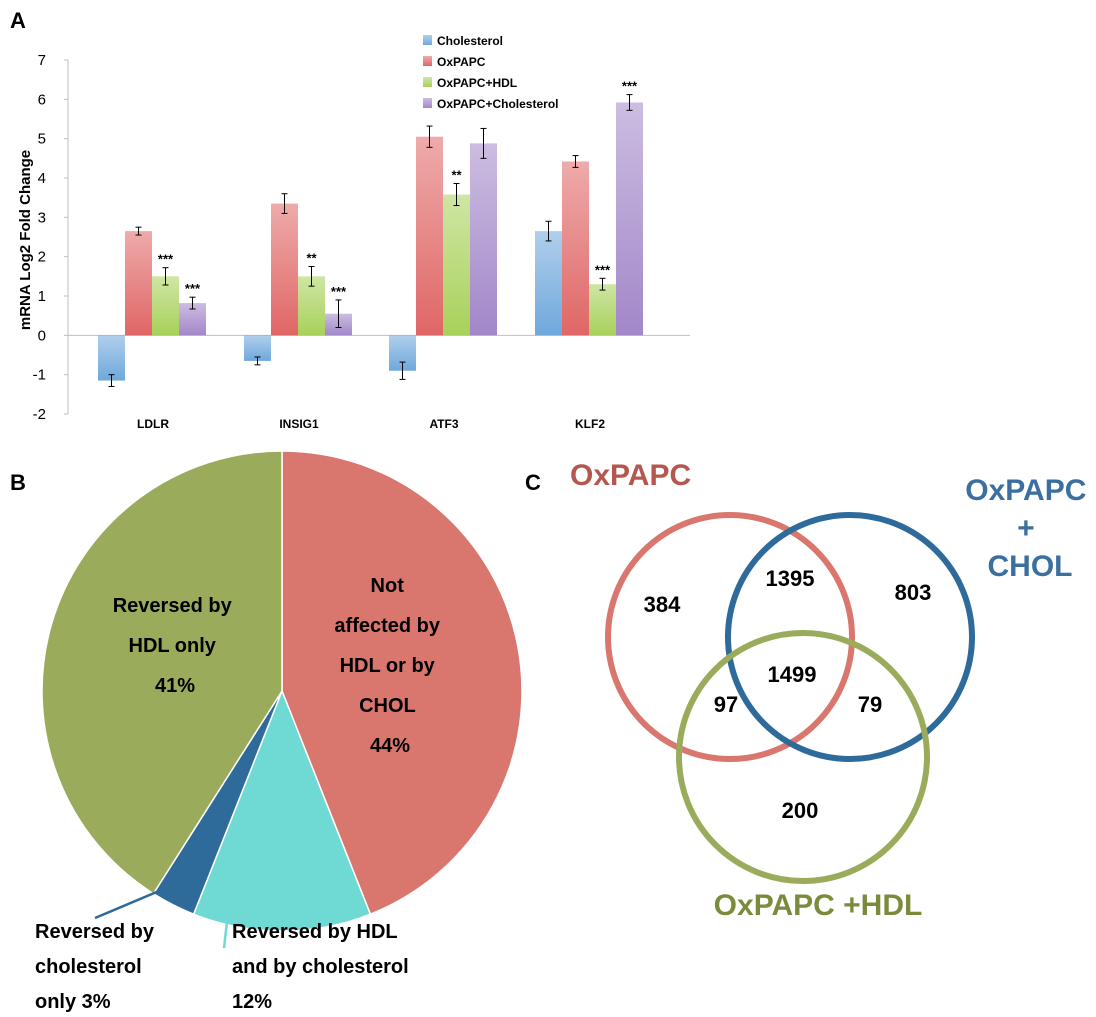 The image size is (1096, 1017). Describe the element at coordinates (323, 967) in the screenshot. I see `slice-label-hdl-and-cholesterol: Reversed by HDL and by cholesterol 12%` at that location.